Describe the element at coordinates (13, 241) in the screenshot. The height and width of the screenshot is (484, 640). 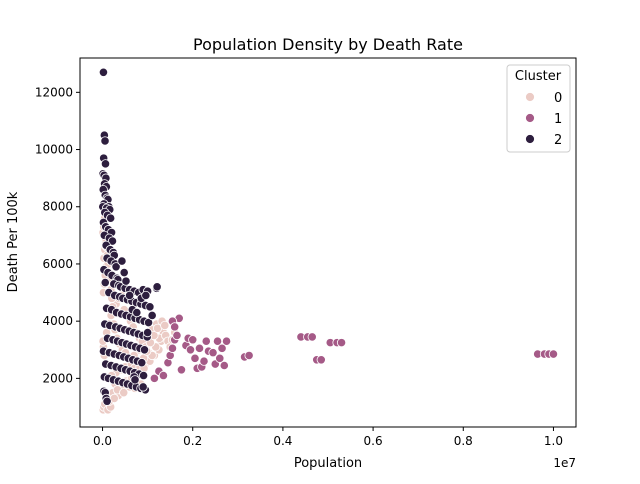
I see `y-axis-label: Death Per 100k` at that location.